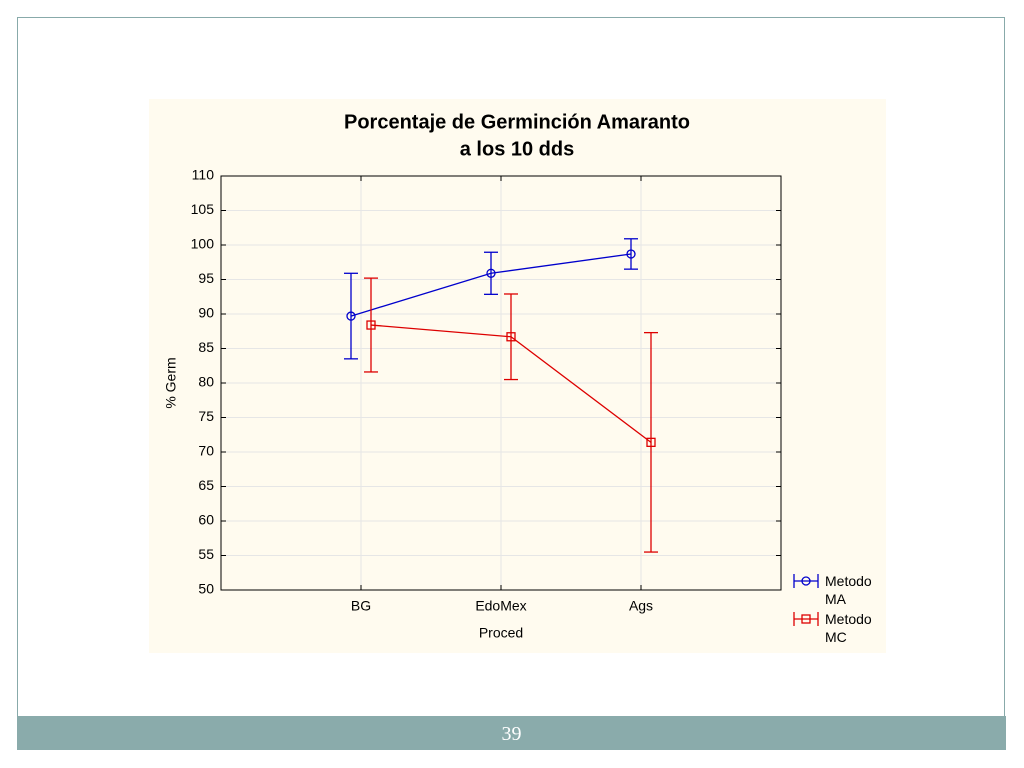  Describe the element at coordinates (206, 451) in the screenshot. I see `y-tick-label: 70` at that location.